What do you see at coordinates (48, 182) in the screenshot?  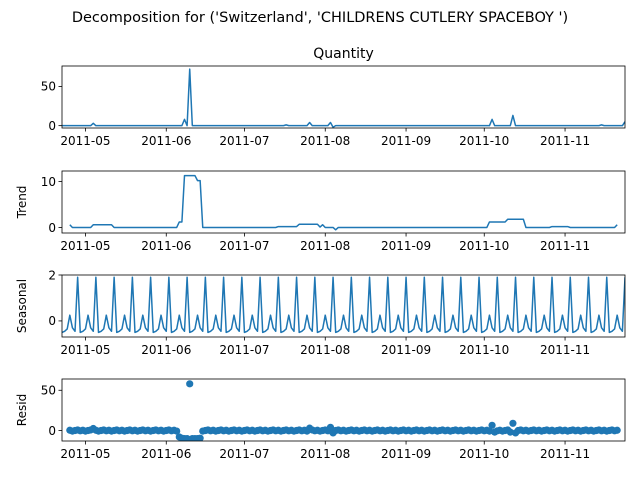 I see `y-tick-label: 10` at bounding box center [48, 182].